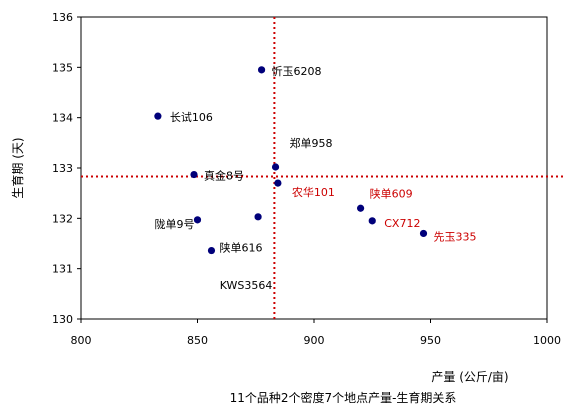 This screenshot has width=565, height=417. I want to click on y-tick-label: 136, so click(62, 17).